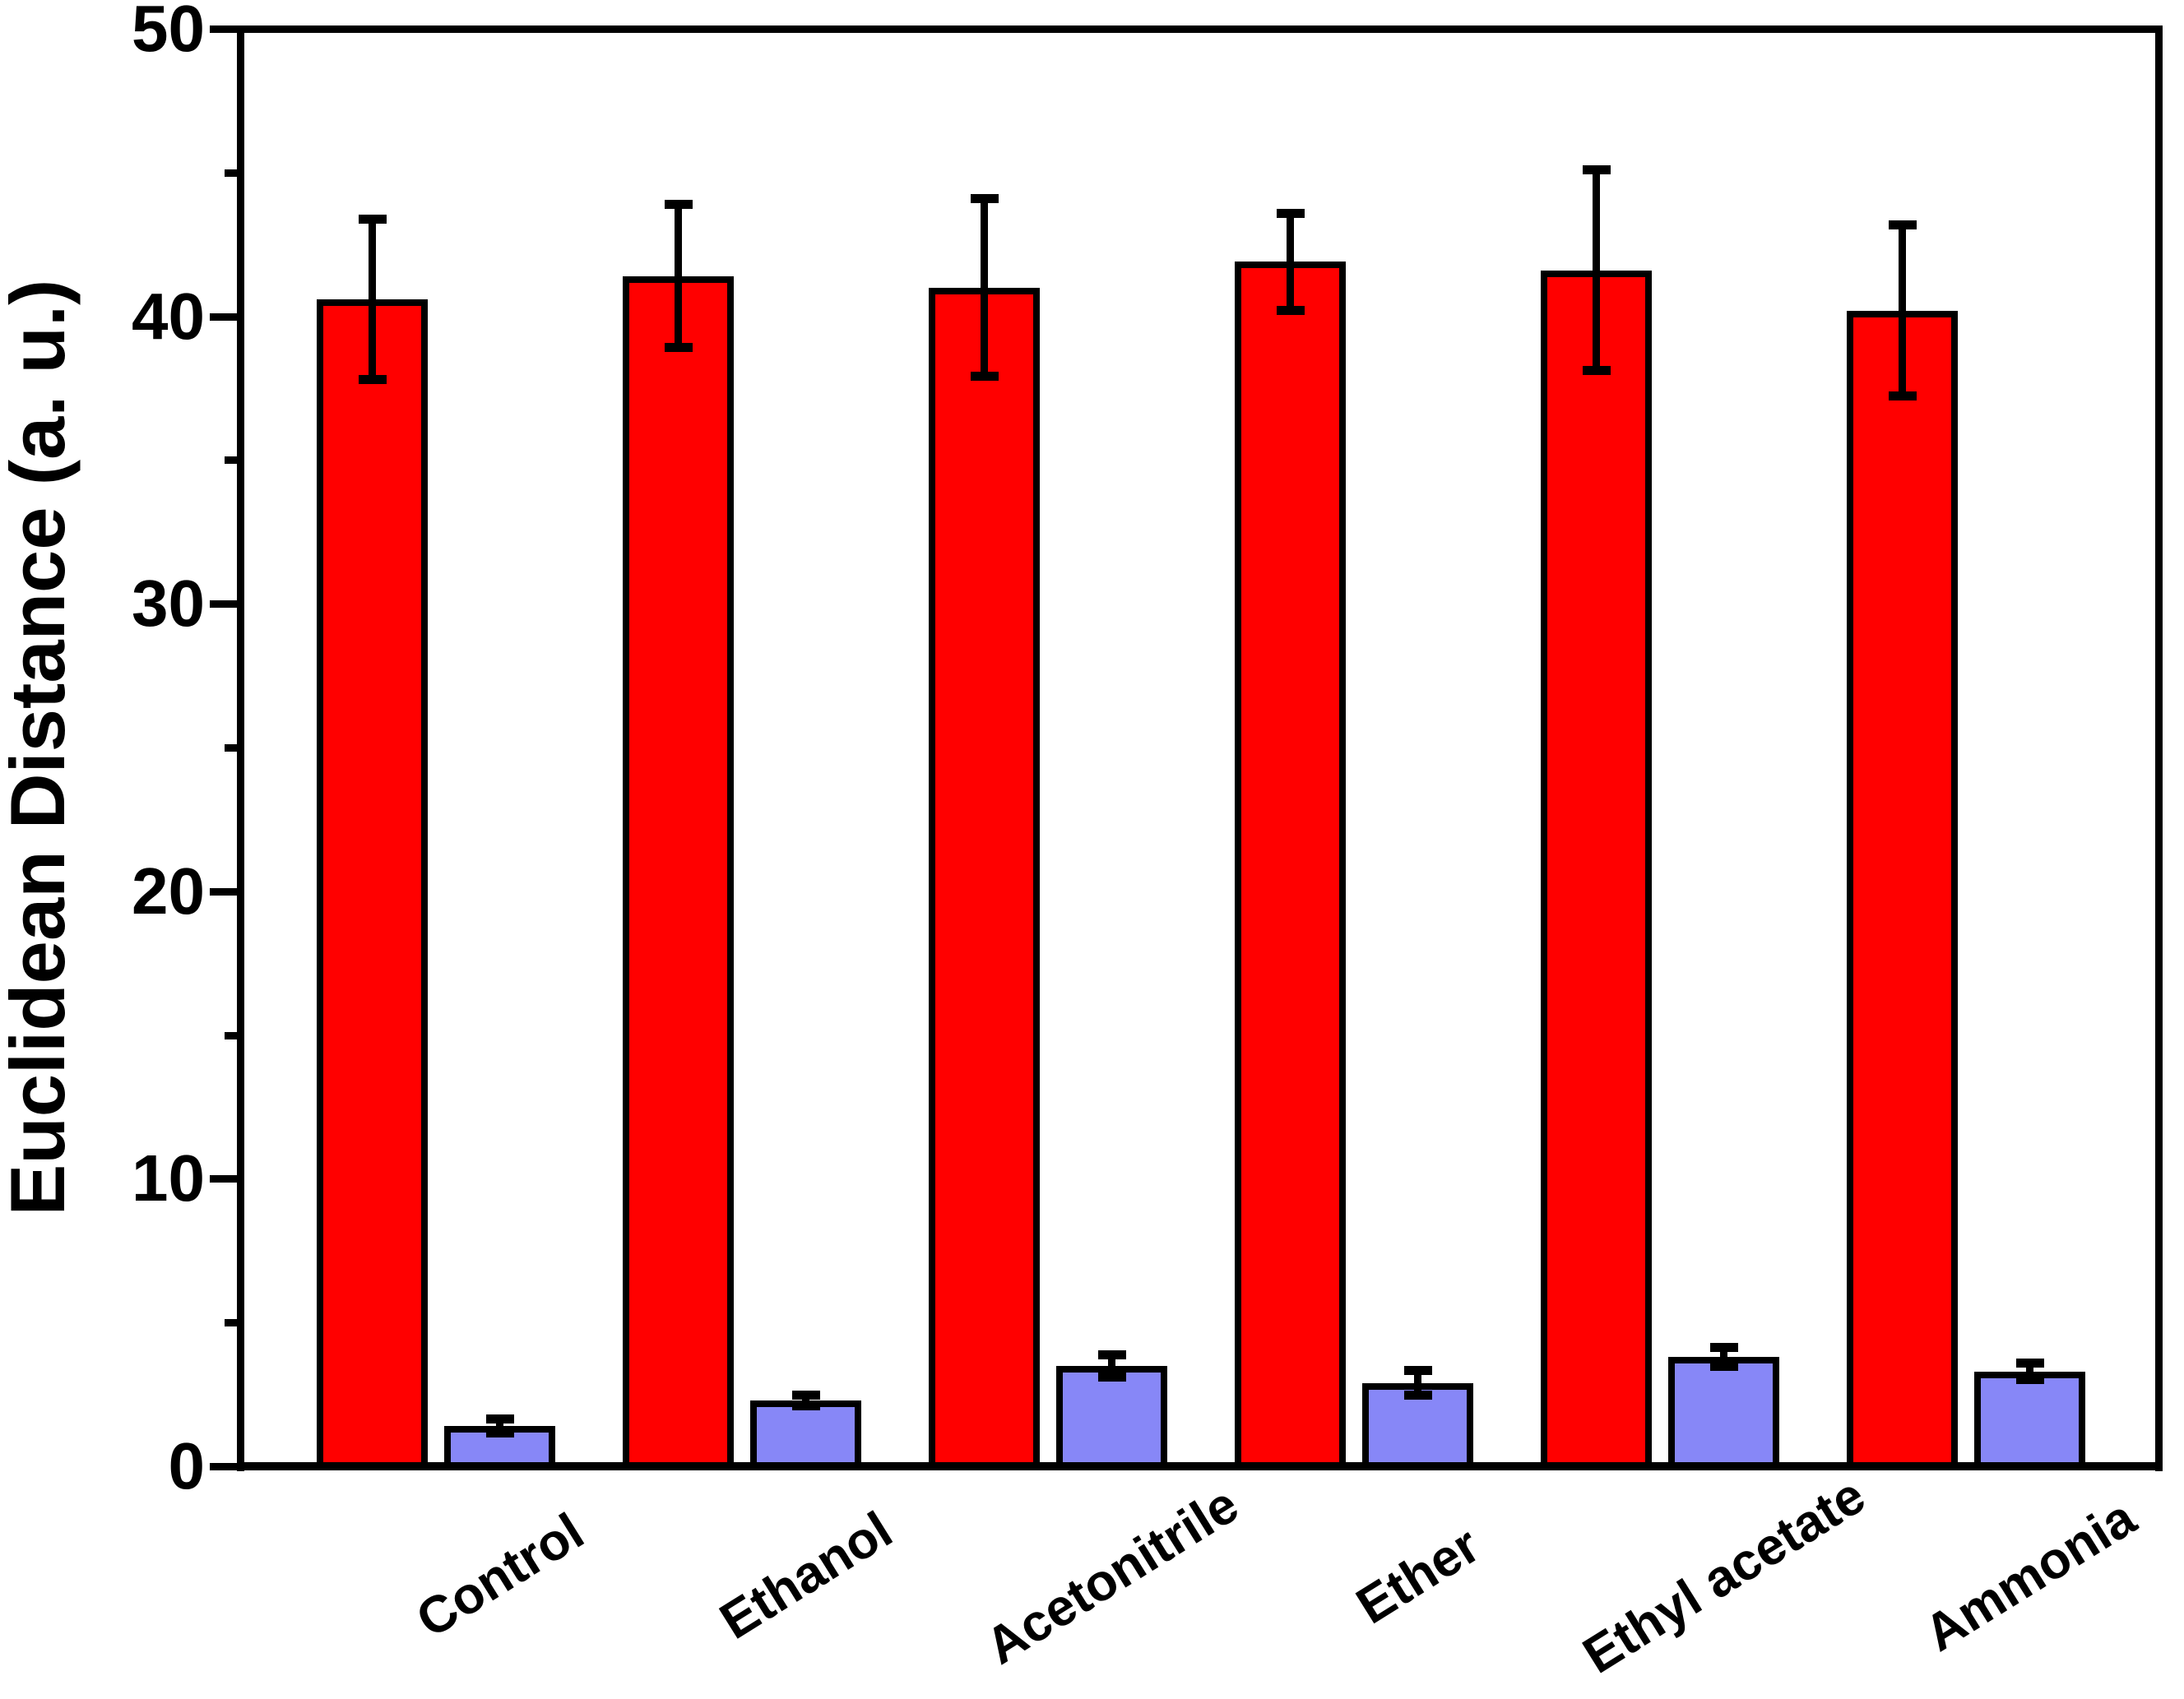 This screenshot has width=2184, height=1699. I want to click on right-spine, so click(2159, 748).